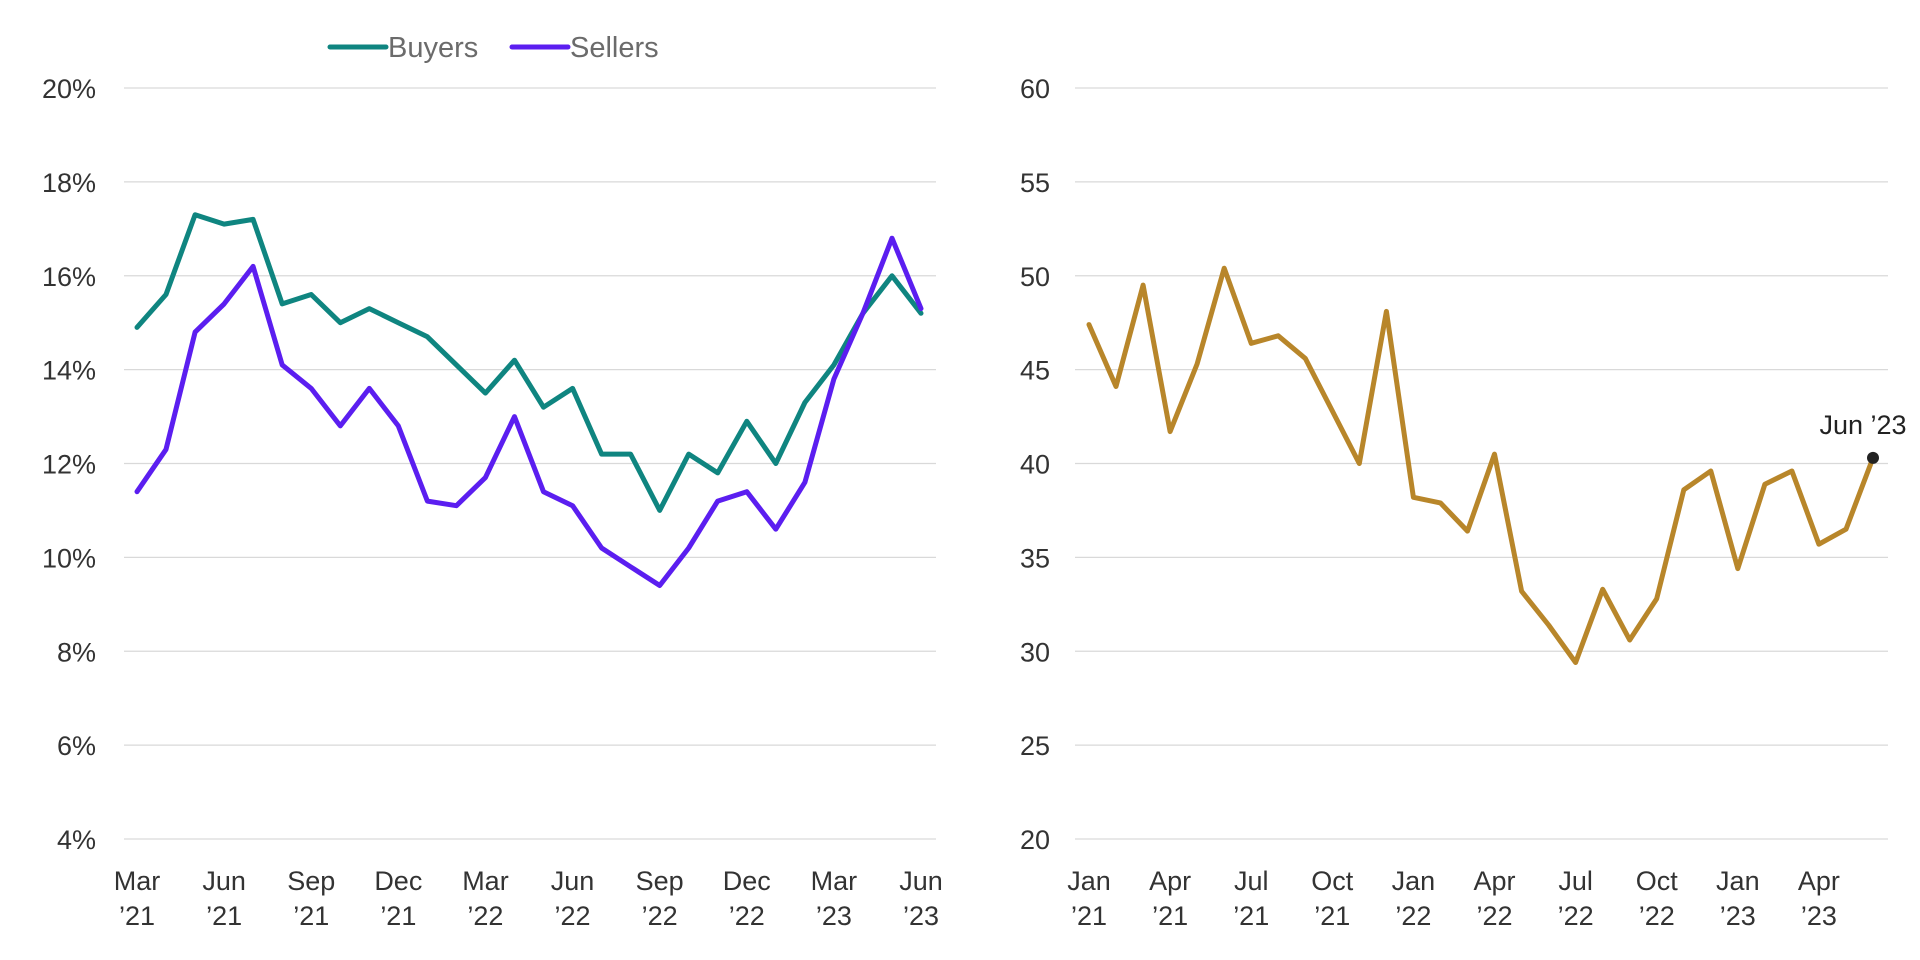 The image size is (1920, 960). I want to click on legend-item-sellers: Sellers, so click(584, 48).